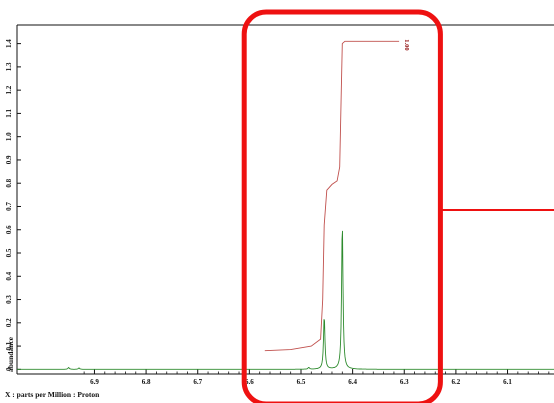 This screenshot has height=403, width=554. I want to click on y-tick-label: 1.3, so click(9, 66).